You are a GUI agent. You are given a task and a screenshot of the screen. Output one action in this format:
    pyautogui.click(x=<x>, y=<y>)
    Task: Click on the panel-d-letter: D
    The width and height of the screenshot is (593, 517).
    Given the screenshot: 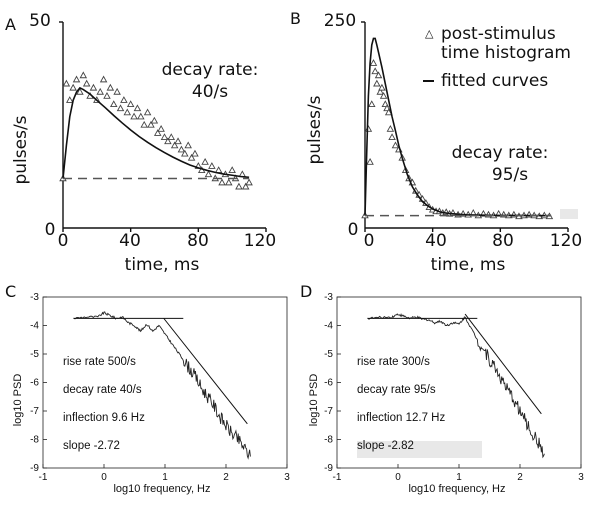 What is the action you would take?
    pyautogui.click(x=306, y=291)
    